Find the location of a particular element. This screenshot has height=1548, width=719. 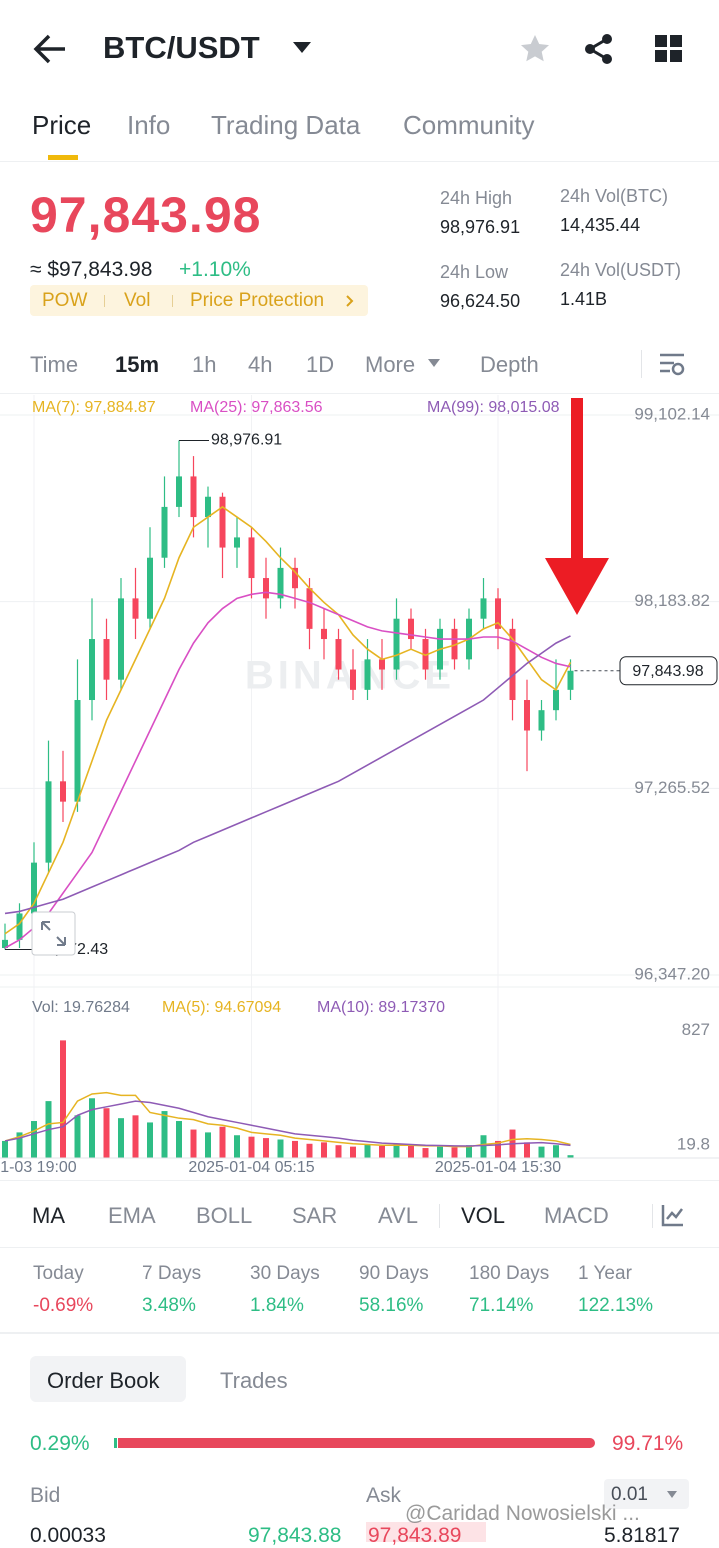

back-icon is located at coordinates (50, 49).